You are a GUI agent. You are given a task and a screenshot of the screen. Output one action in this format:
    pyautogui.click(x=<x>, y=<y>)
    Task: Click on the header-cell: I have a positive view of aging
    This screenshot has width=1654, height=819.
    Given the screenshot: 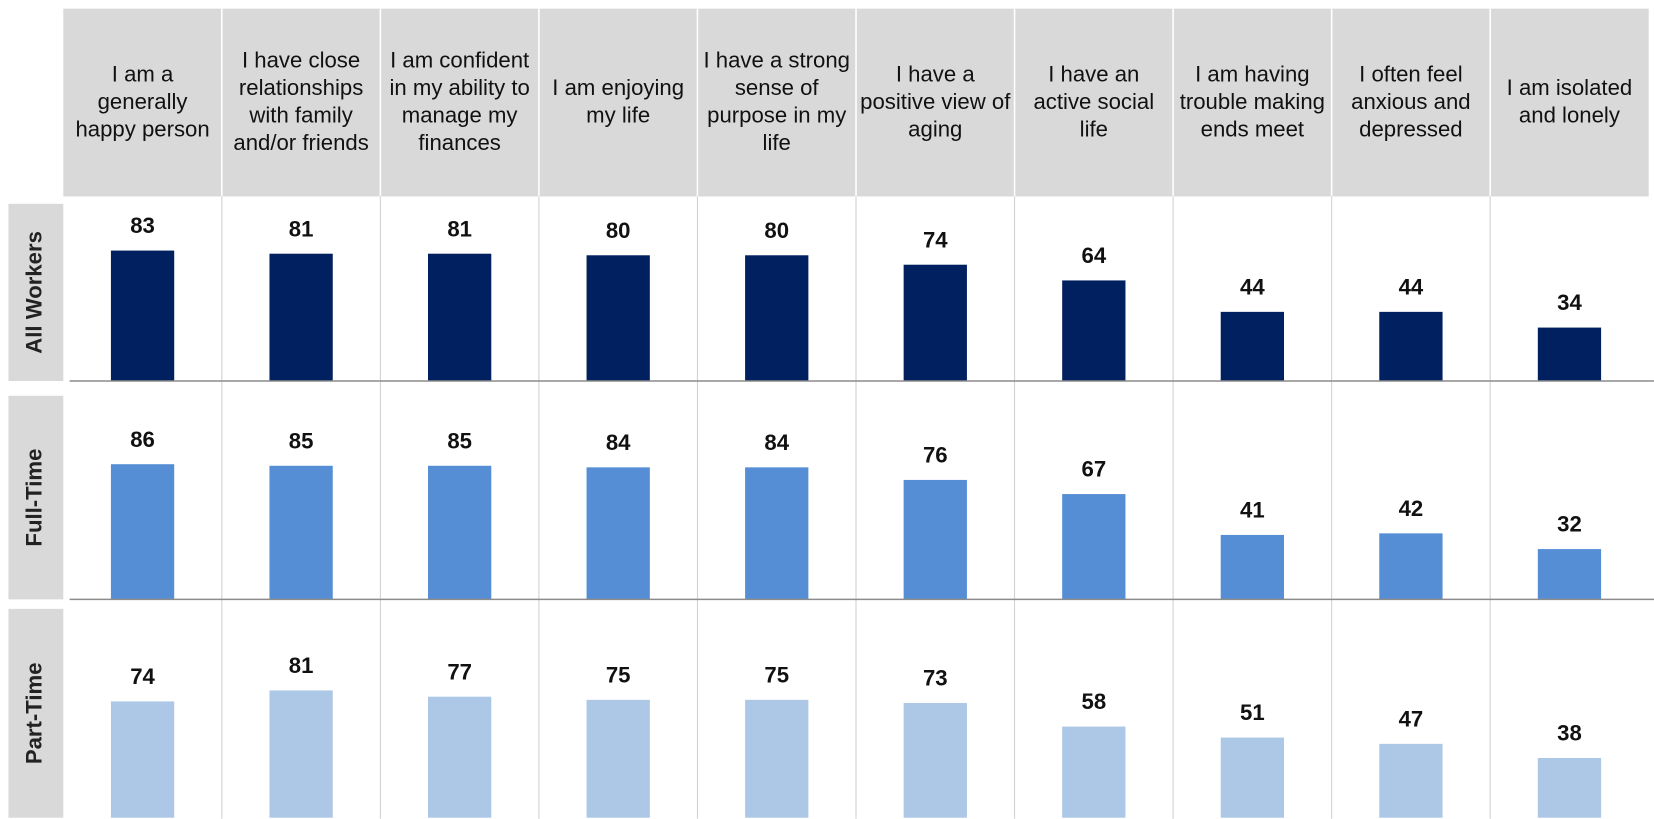 What is the action you would take?
    pyautogui.click(x=935, y=102)
    